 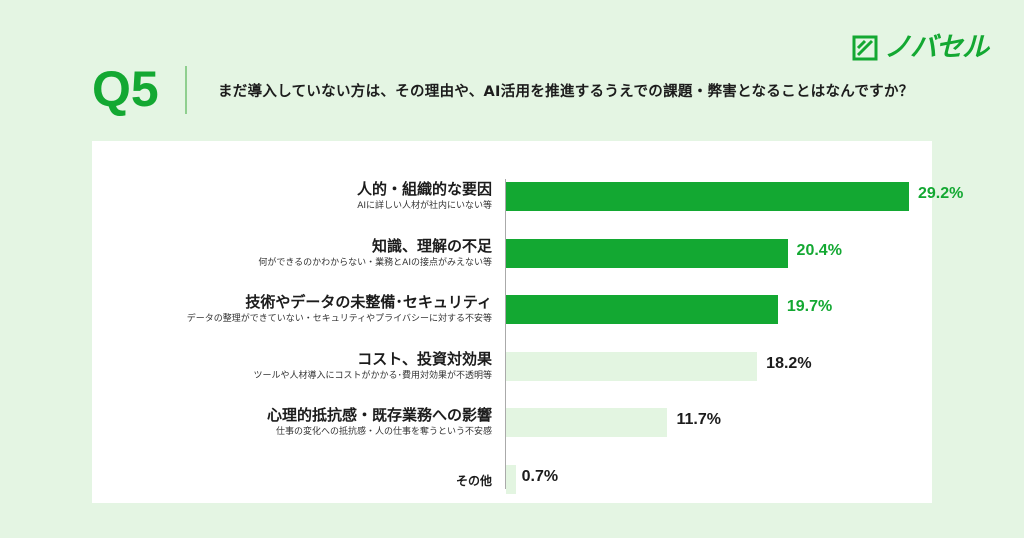 I want to click on logo-mark-icon, so click(x=865, y=47).